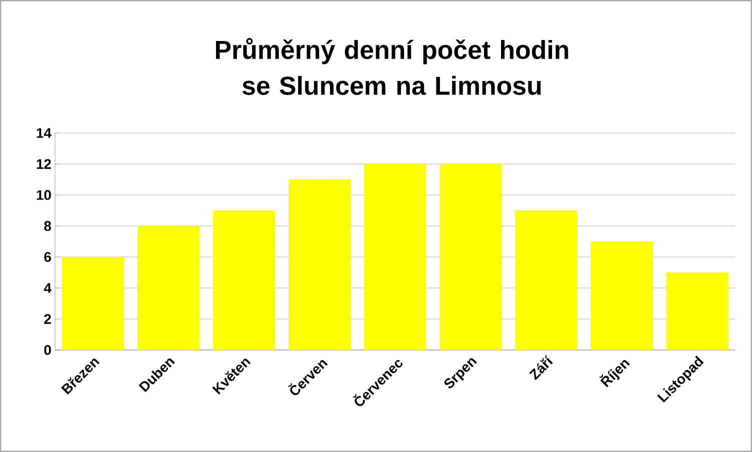 The height and width of the screenshot is (452, 752). What do you see at coordinates (43, 195) in the screenshot?
I see `y-tick-label: 10` at bounding box center [43, 195].